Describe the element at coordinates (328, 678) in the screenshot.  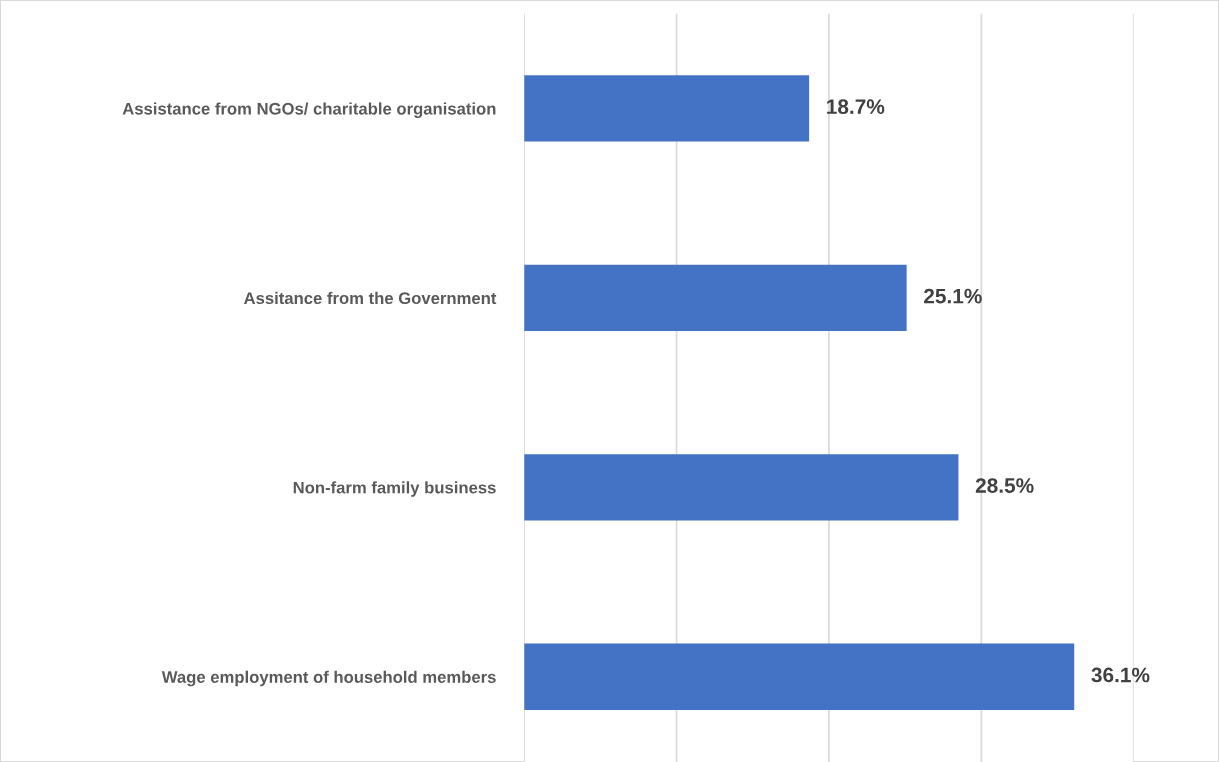
I see `y-tick-label: Wage employment of household members` at that location.